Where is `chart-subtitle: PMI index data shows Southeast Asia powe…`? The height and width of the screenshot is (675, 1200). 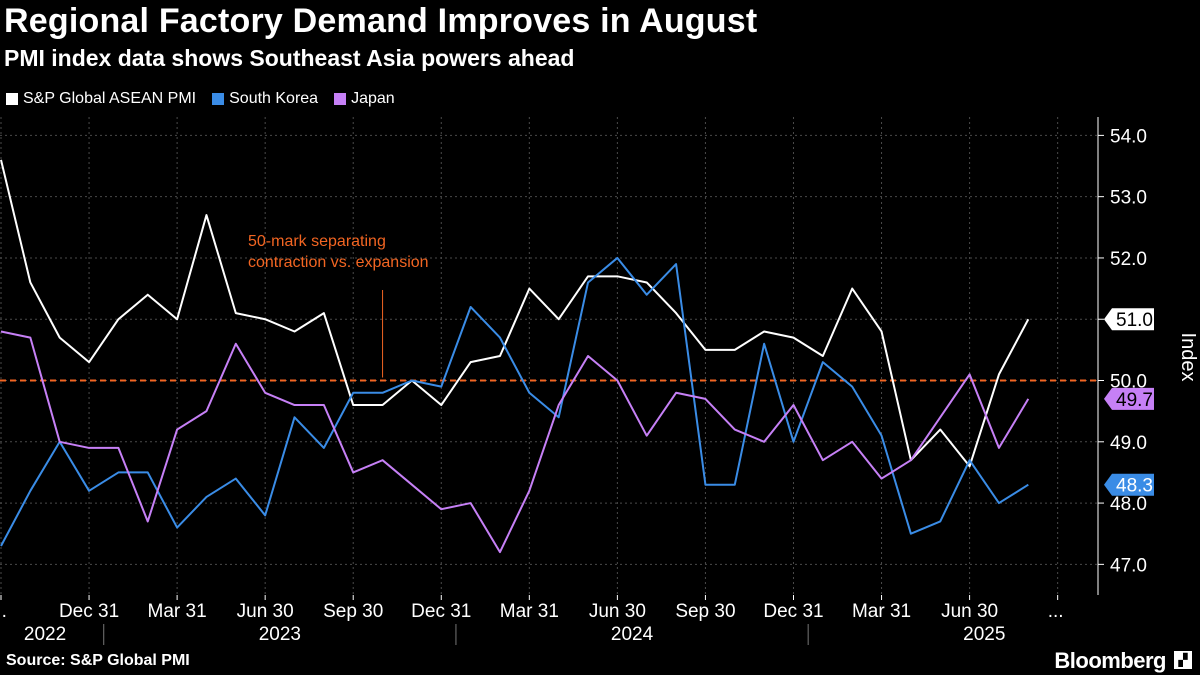
chart-subtitle: PMI index data shows Southeast Asia powe… is located at coordinates (289, 58).